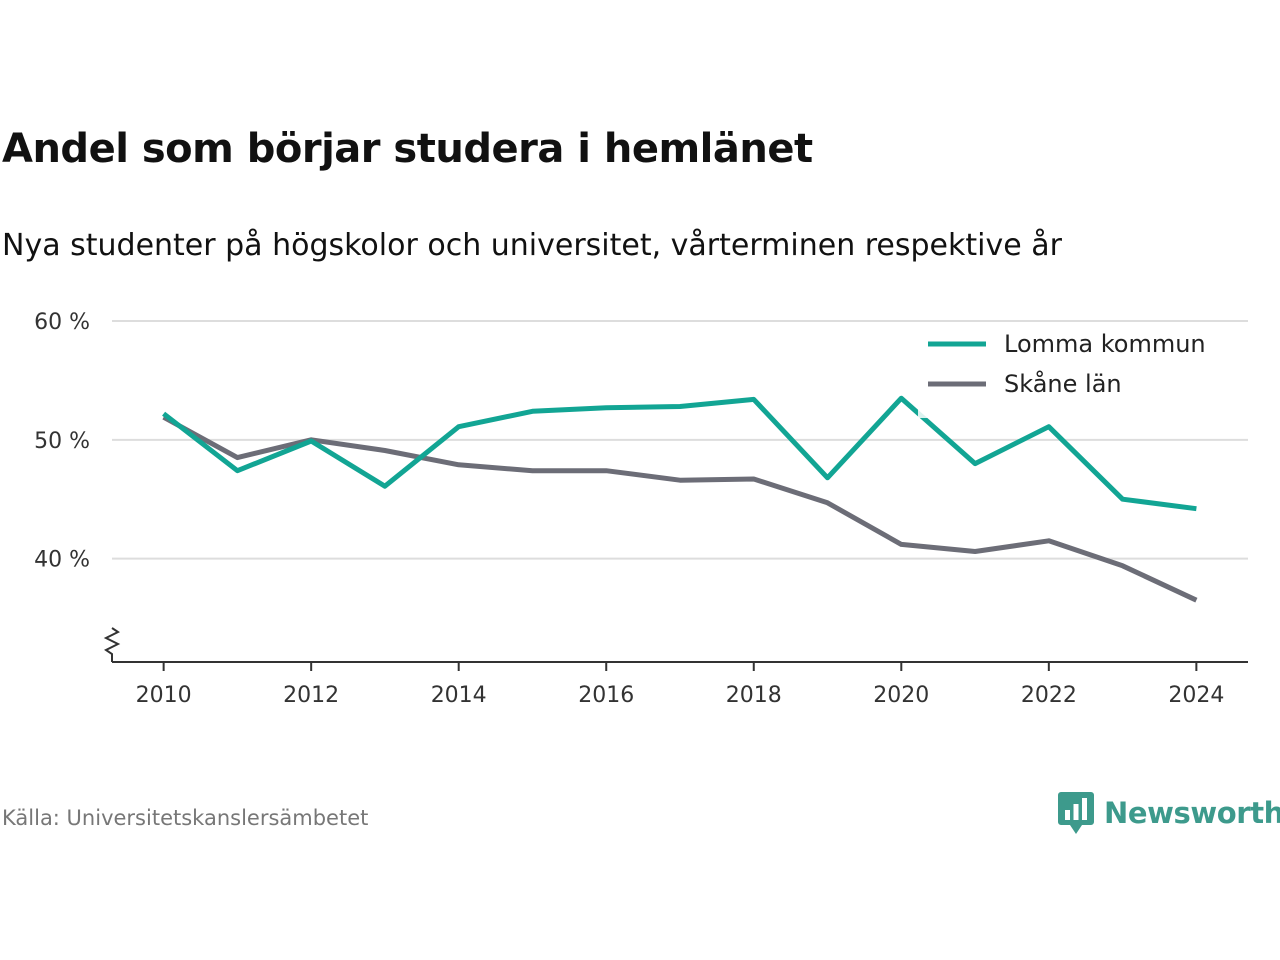 The image size is (1280, 960). What do you see at coordinates (1105, 344) in the screenshot?
I see `legend-item-lomma-kommun-label: Lomma kommun` at bounding box center [1105, 344].